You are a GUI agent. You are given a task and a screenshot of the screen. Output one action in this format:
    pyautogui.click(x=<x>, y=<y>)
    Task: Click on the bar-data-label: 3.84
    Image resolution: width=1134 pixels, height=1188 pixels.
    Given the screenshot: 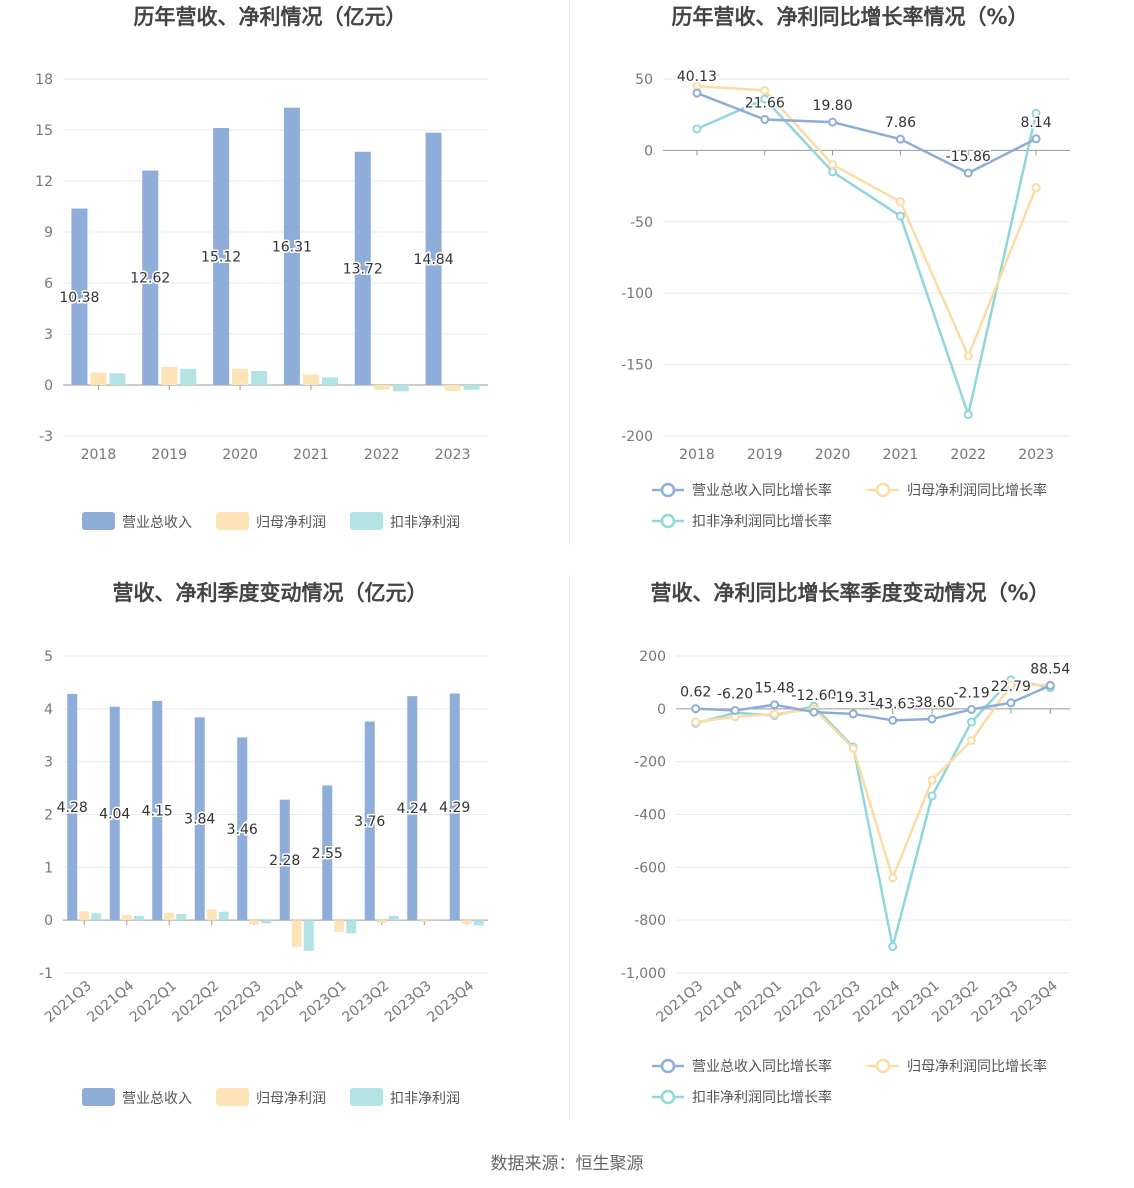 What is the action you would take?
    pyautogui.click(x=199, y=820)
    